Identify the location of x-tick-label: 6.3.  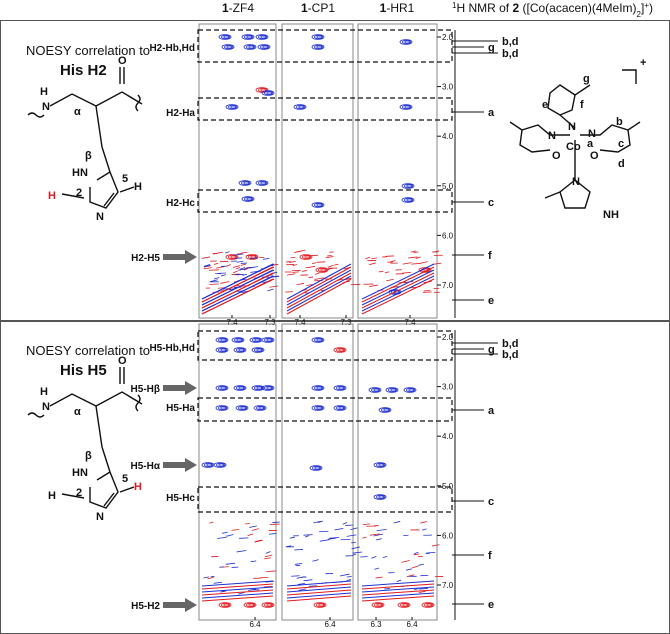
(376, 624).